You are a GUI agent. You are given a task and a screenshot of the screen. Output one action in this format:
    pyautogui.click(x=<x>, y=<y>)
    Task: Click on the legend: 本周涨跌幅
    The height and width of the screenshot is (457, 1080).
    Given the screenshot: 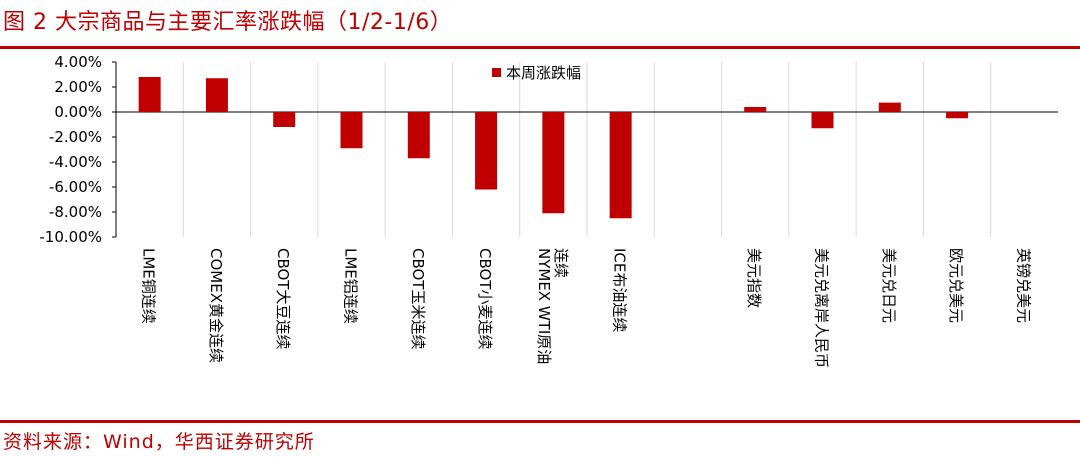 What is the action you would take?
    pyautogui.click(x=536, y=73)
    